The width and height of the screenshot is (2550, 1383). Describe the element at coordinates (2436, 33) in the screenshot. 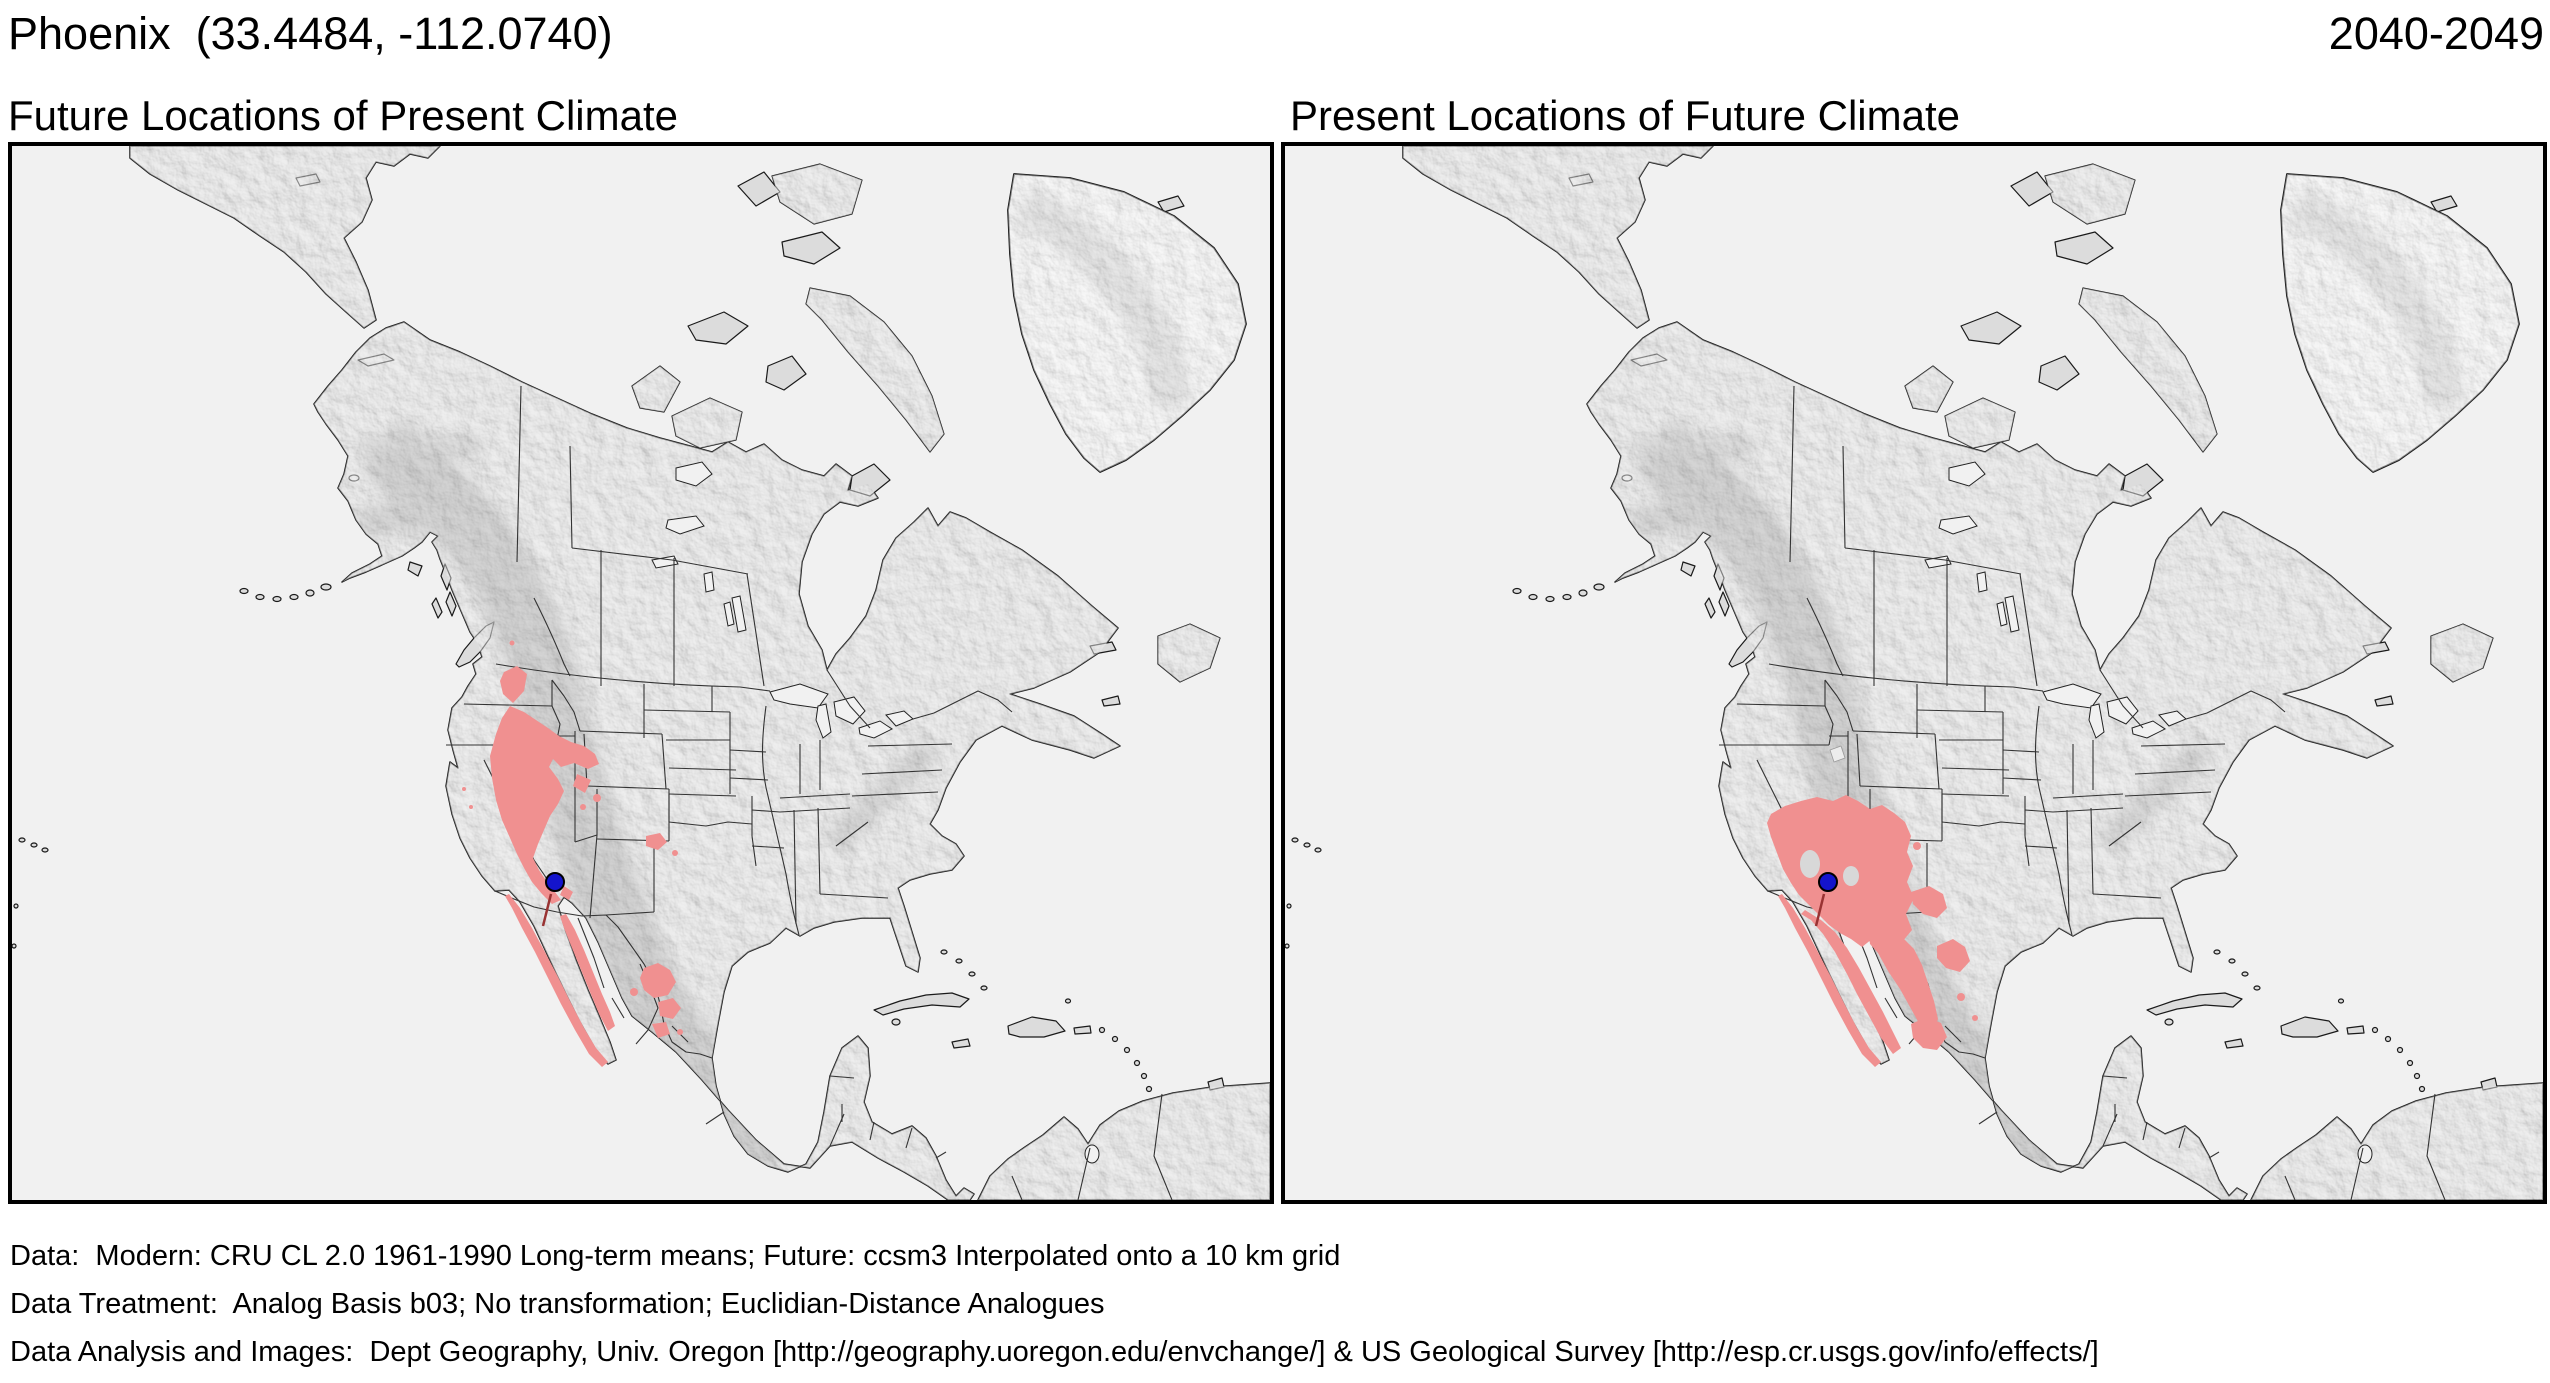

I see `period-label: 2040-2049` at that location.